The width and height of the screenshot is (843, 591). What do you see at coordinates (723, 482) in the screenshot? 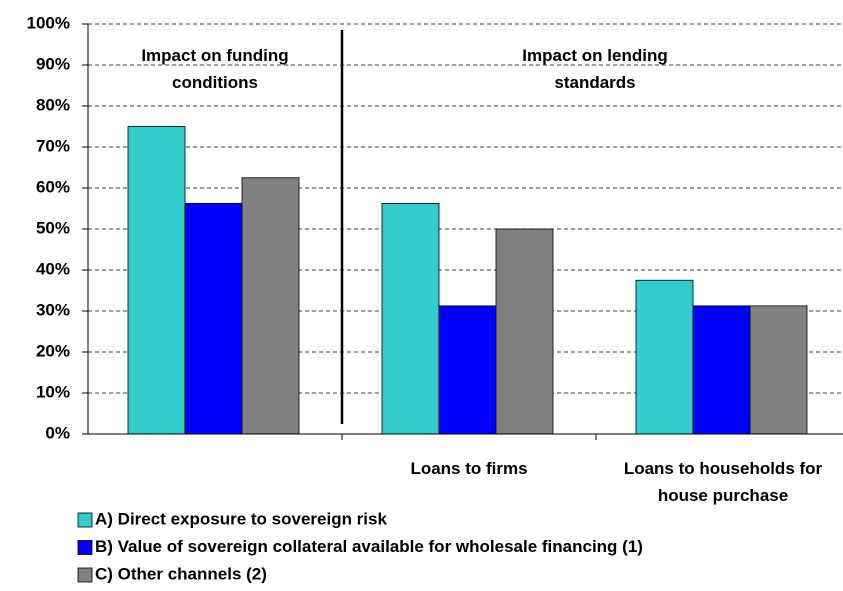
I see `x-tick-label: Loans to households for house purchase` at bounding box center [723, 482].